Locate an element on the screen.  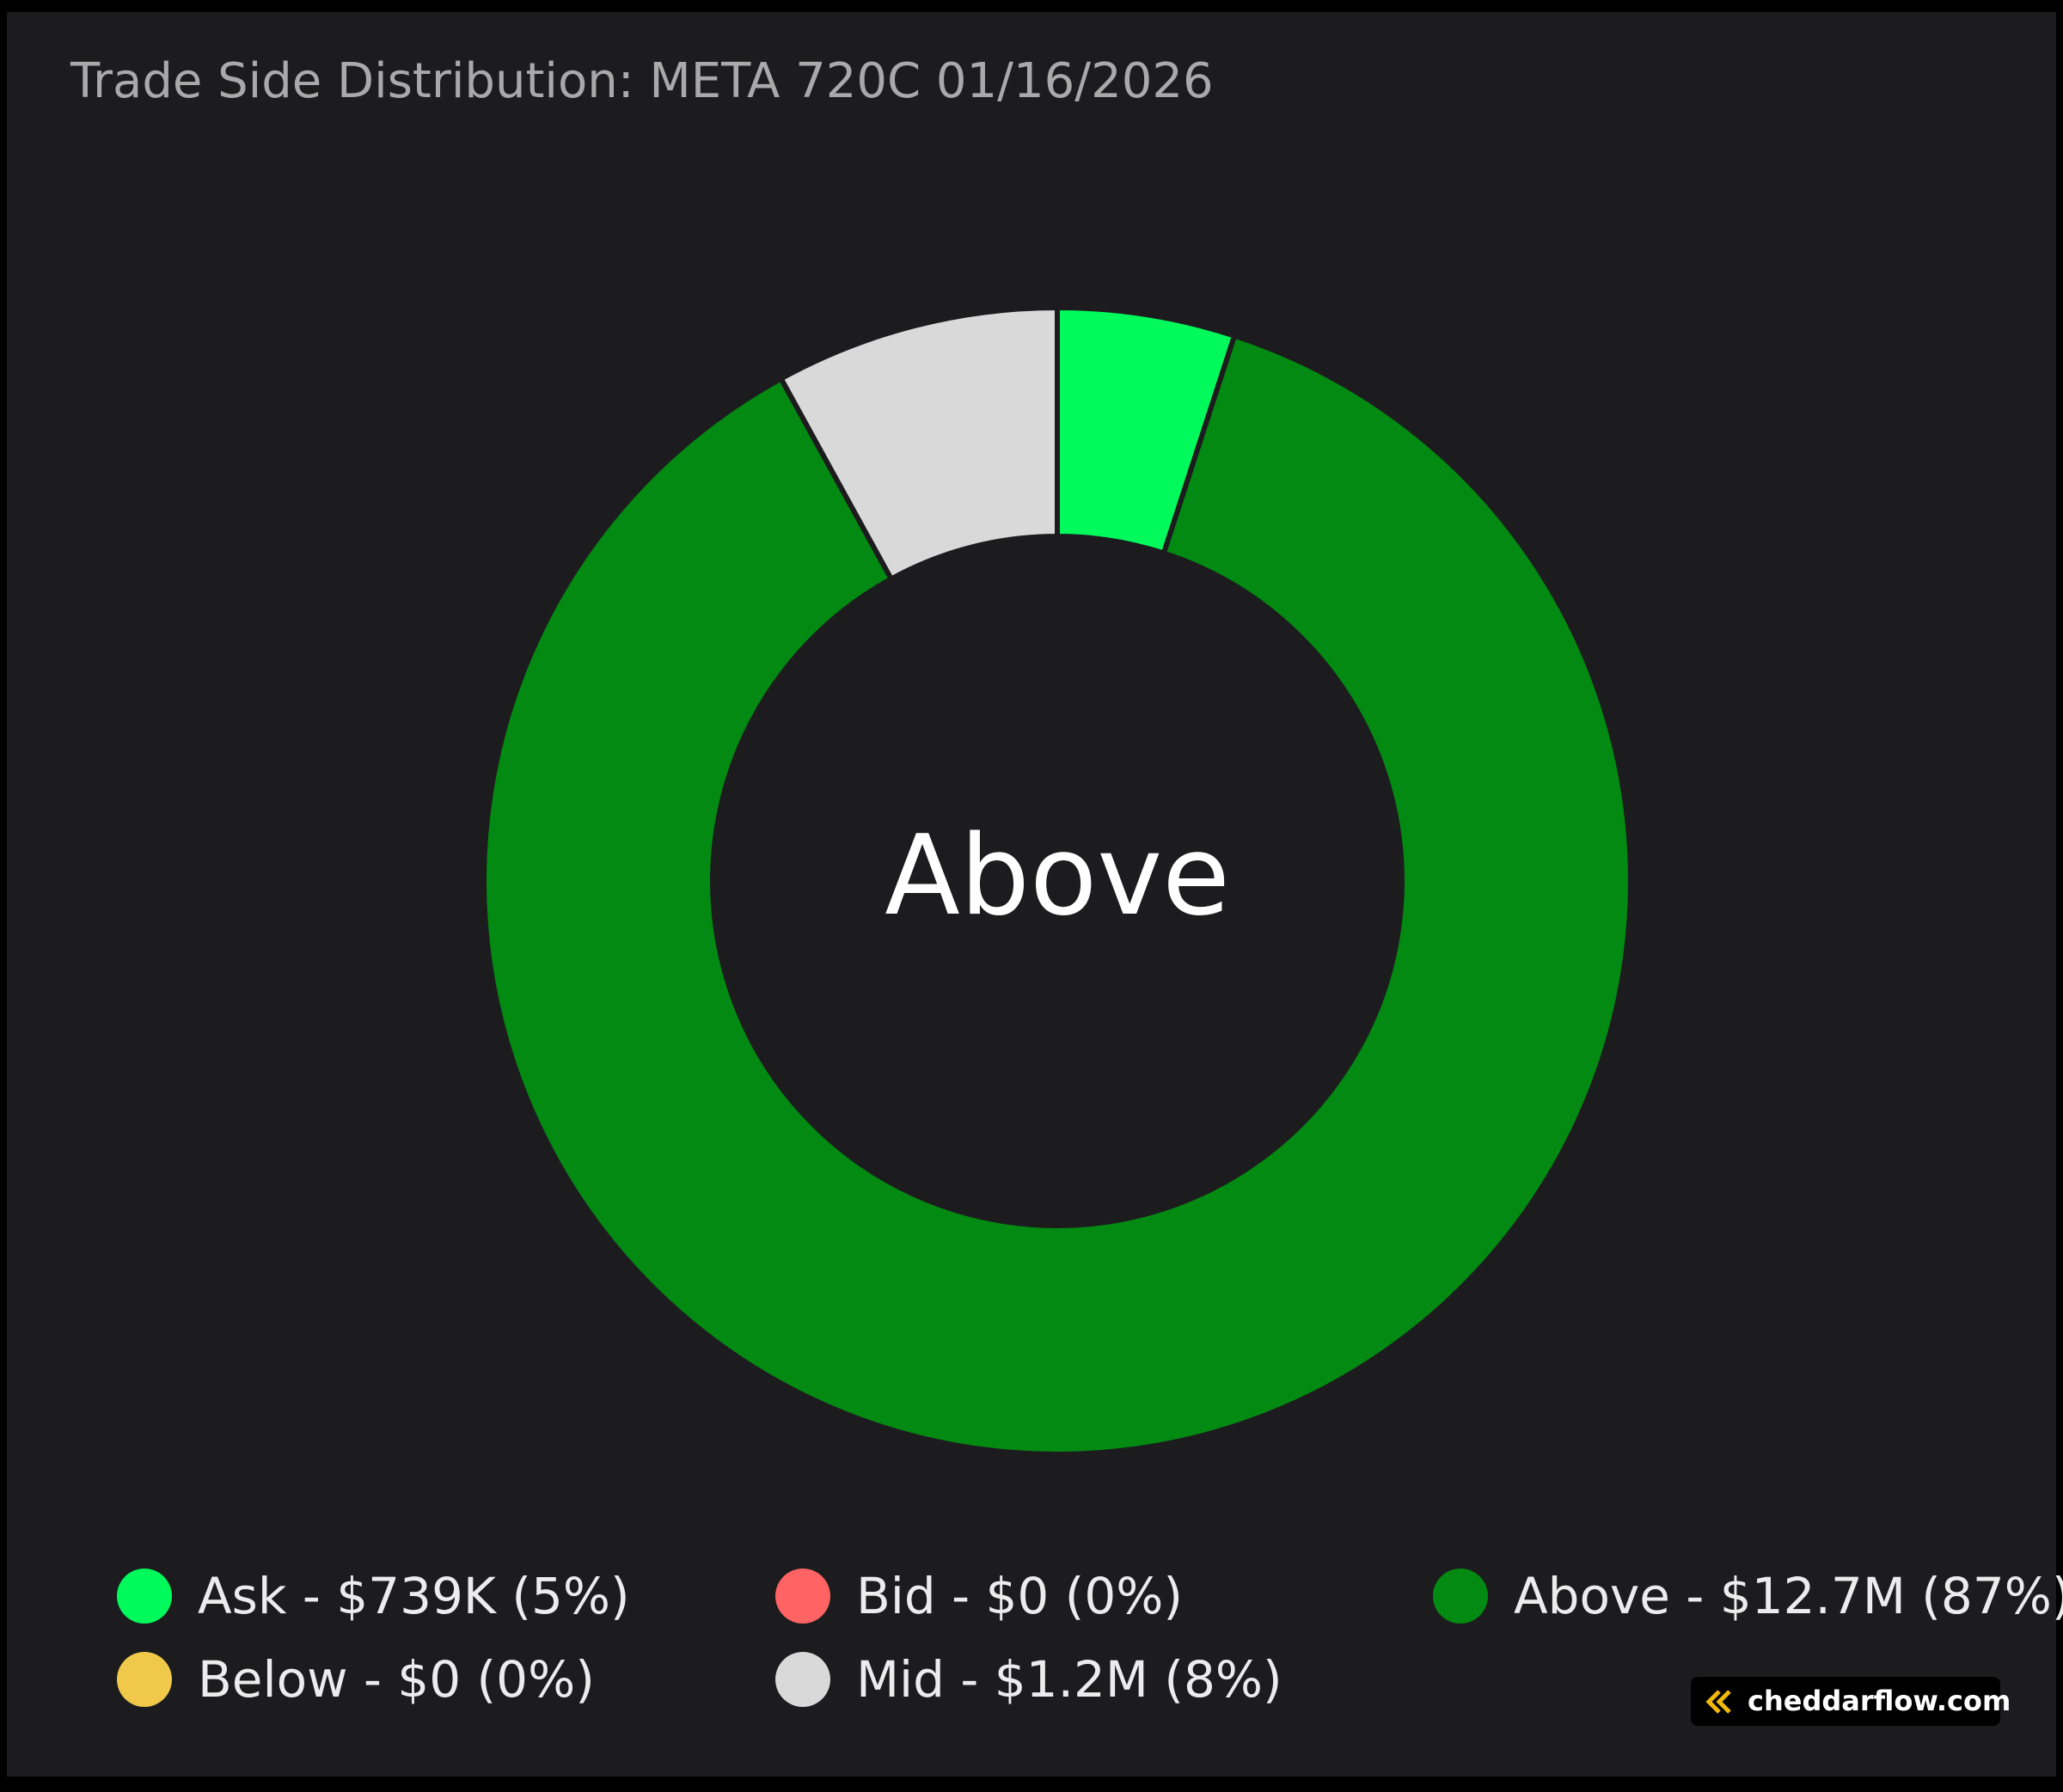
watermark-box is located at coordinates (1845, 1701).